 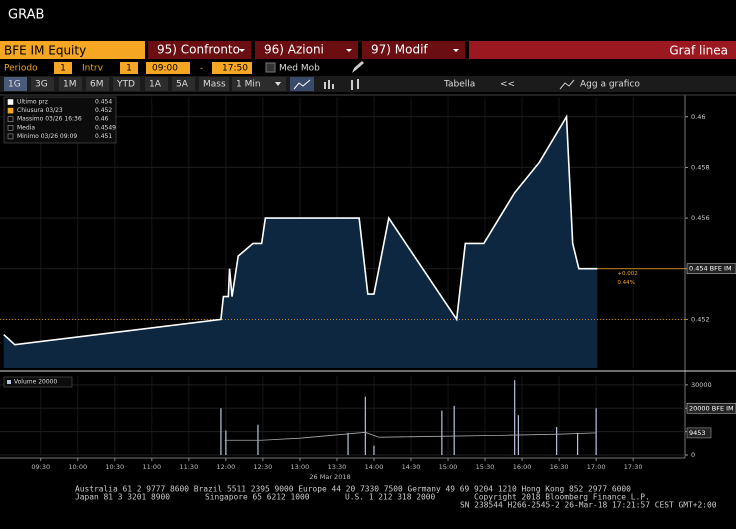 I want to click on period-box, so click(x=63, y=68).